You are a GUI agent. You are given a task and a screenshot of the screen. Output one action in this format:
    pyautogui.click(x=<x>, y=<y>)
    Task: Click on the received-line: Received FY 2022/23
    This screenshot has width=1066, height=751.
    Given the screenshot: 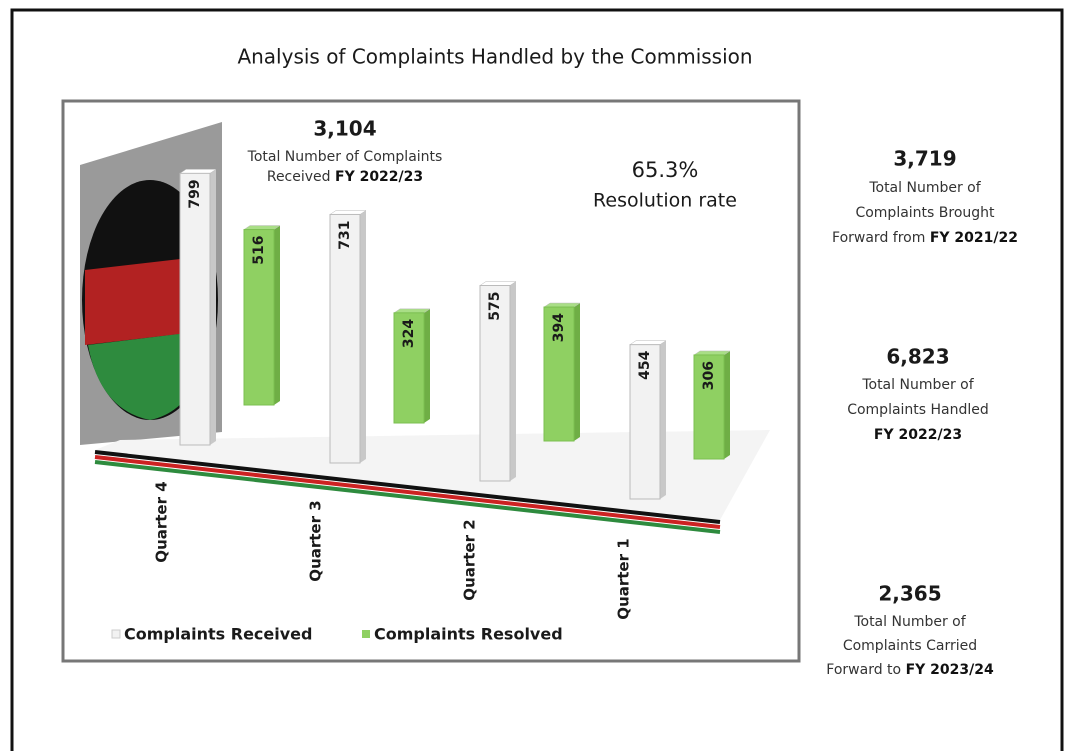 What is the action you would take?
    pyautogui.click(x=345, y=177)
    